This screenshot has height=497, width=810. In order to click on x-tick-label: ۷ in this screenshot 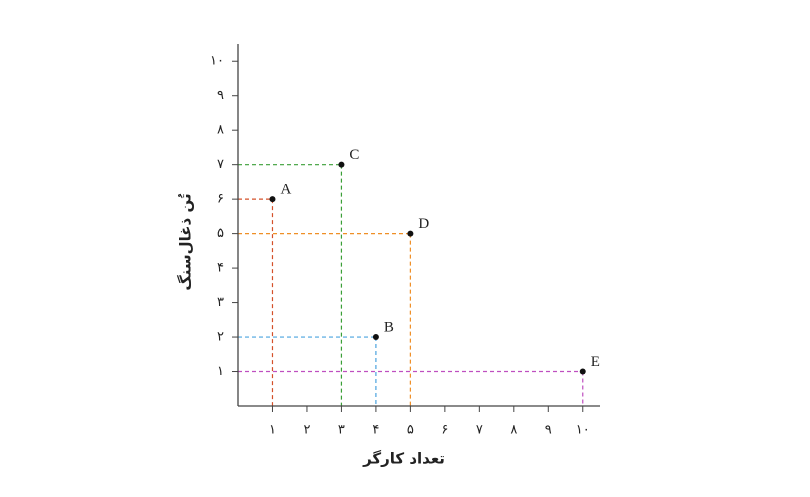, I will do `click(479, 430)`.